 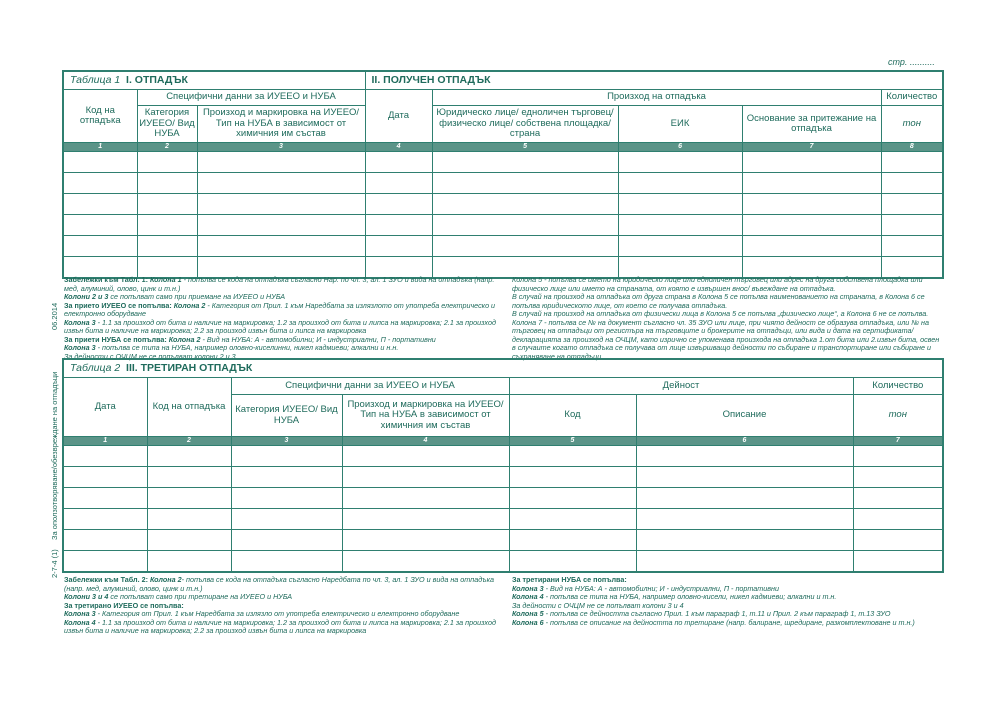 What do you see at coordinates (572, 415) in the screenshot?
I see `header-activity-code: Код` at bounding box center [572, 415].